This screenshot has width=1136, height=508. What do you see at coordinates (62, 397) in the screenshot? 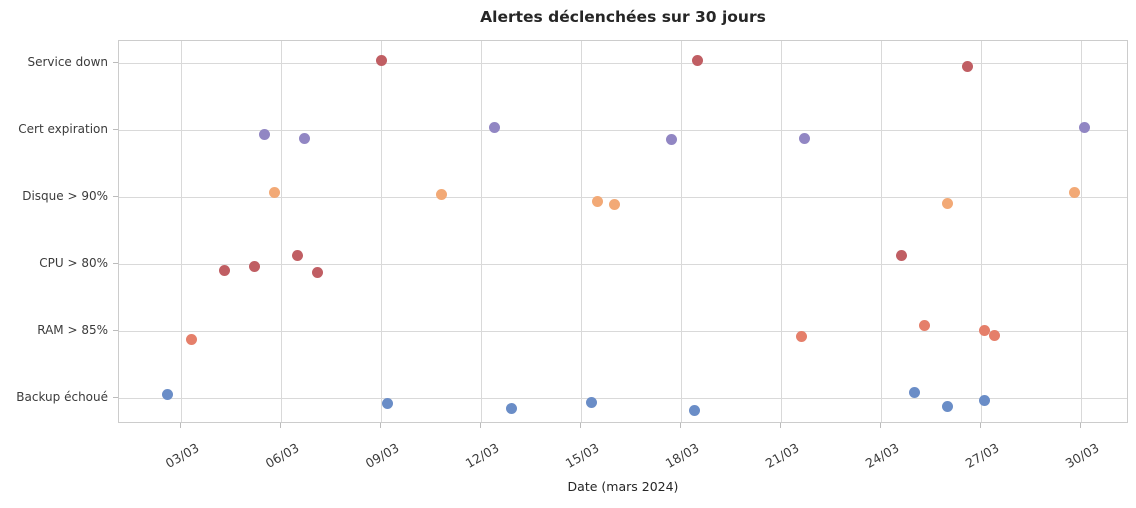
I see `y-tick-label: Backup échoué` at bounding box center [62, 397].